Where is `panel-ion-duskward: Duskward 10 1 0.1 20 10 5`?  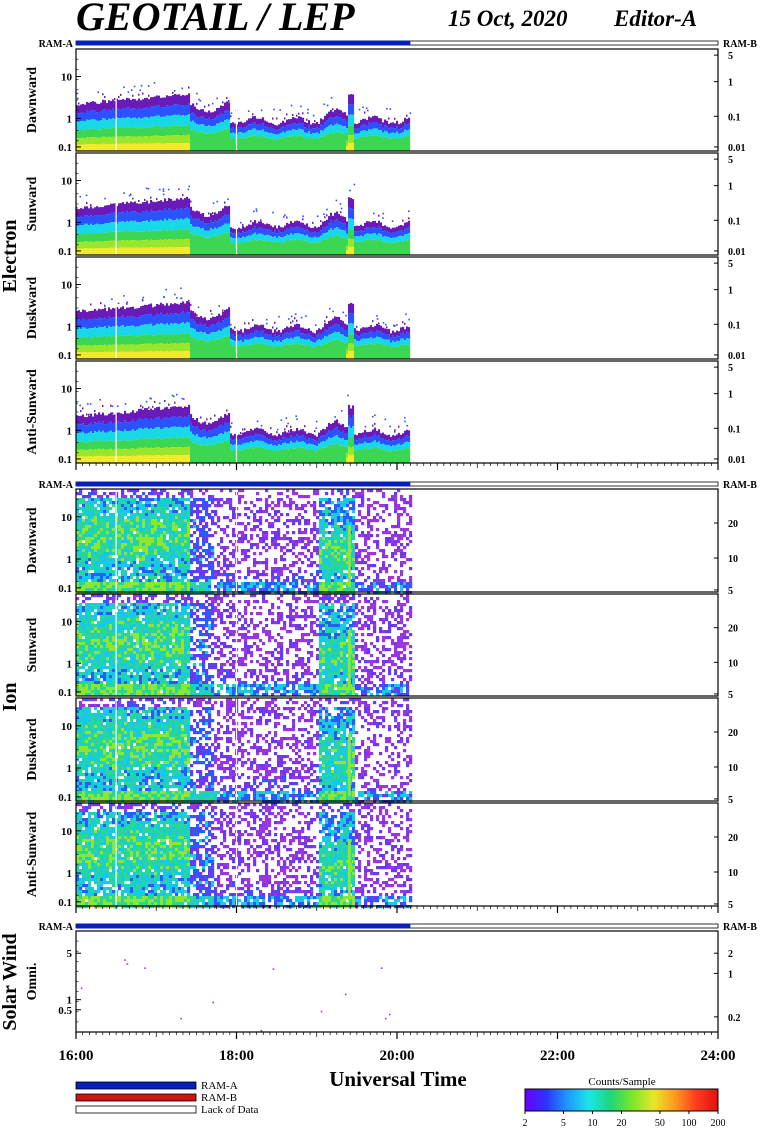 panel-ion-duskward: Duskward 10 1 0.1 20 10 5 is located at coordinates (381, 751).